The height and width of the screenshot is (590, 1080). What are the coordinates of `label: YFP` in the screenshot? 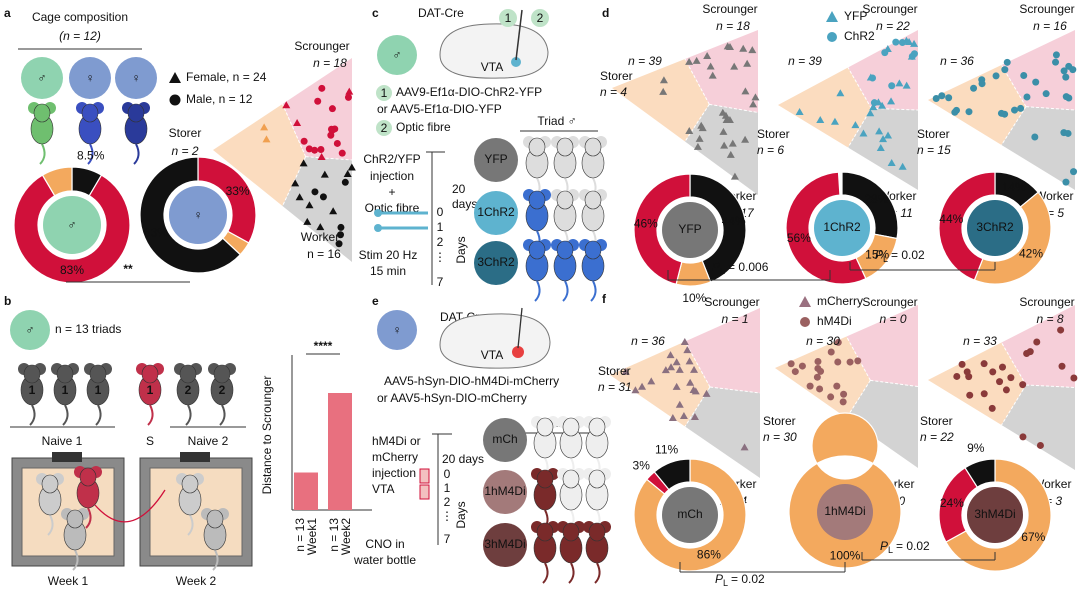 It's located at (855, 16).